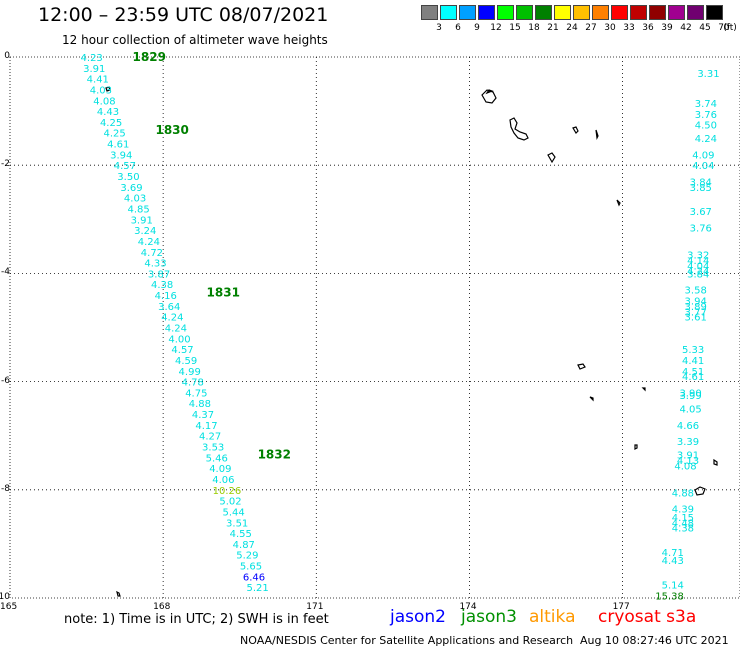  What do you see at coordinates (159, 274) in the screenshot?
I see `wave-height-value: 3.87` at bounding box center [159, 274].